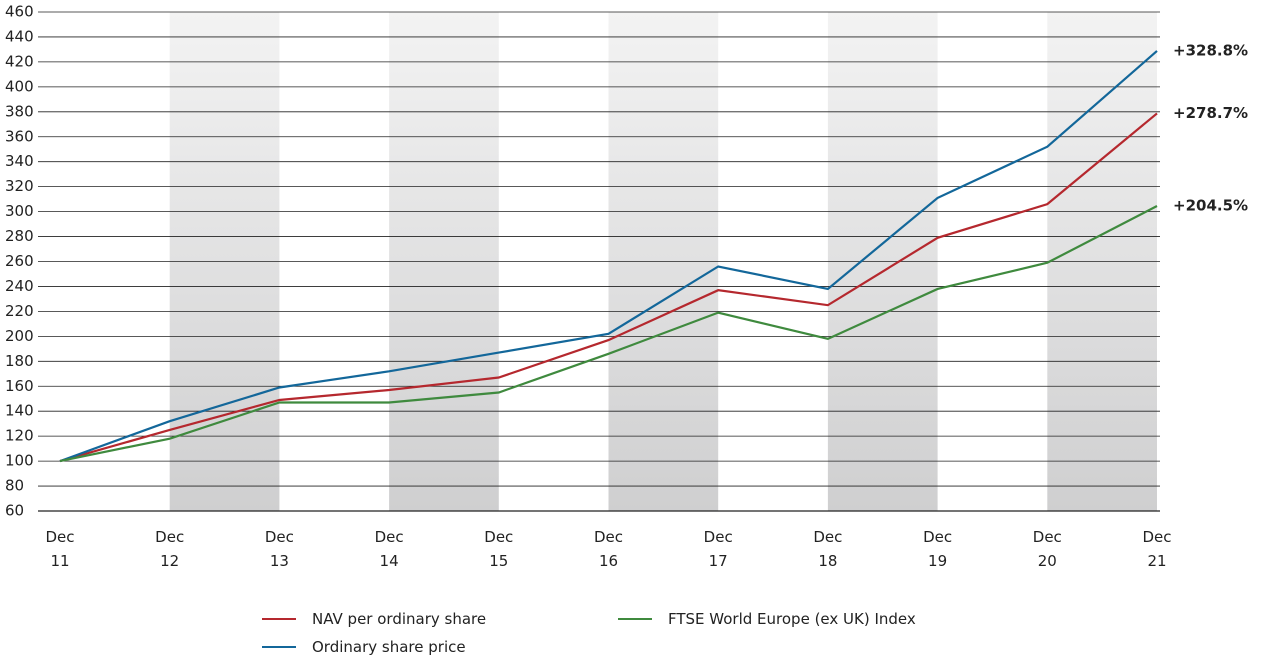 The height and width of the screenshot is (664, 1262). What do you see at coordinates (19, 211) in the screenshot?
I see `y-tick-label: 300` at bounding box center [19, 211].